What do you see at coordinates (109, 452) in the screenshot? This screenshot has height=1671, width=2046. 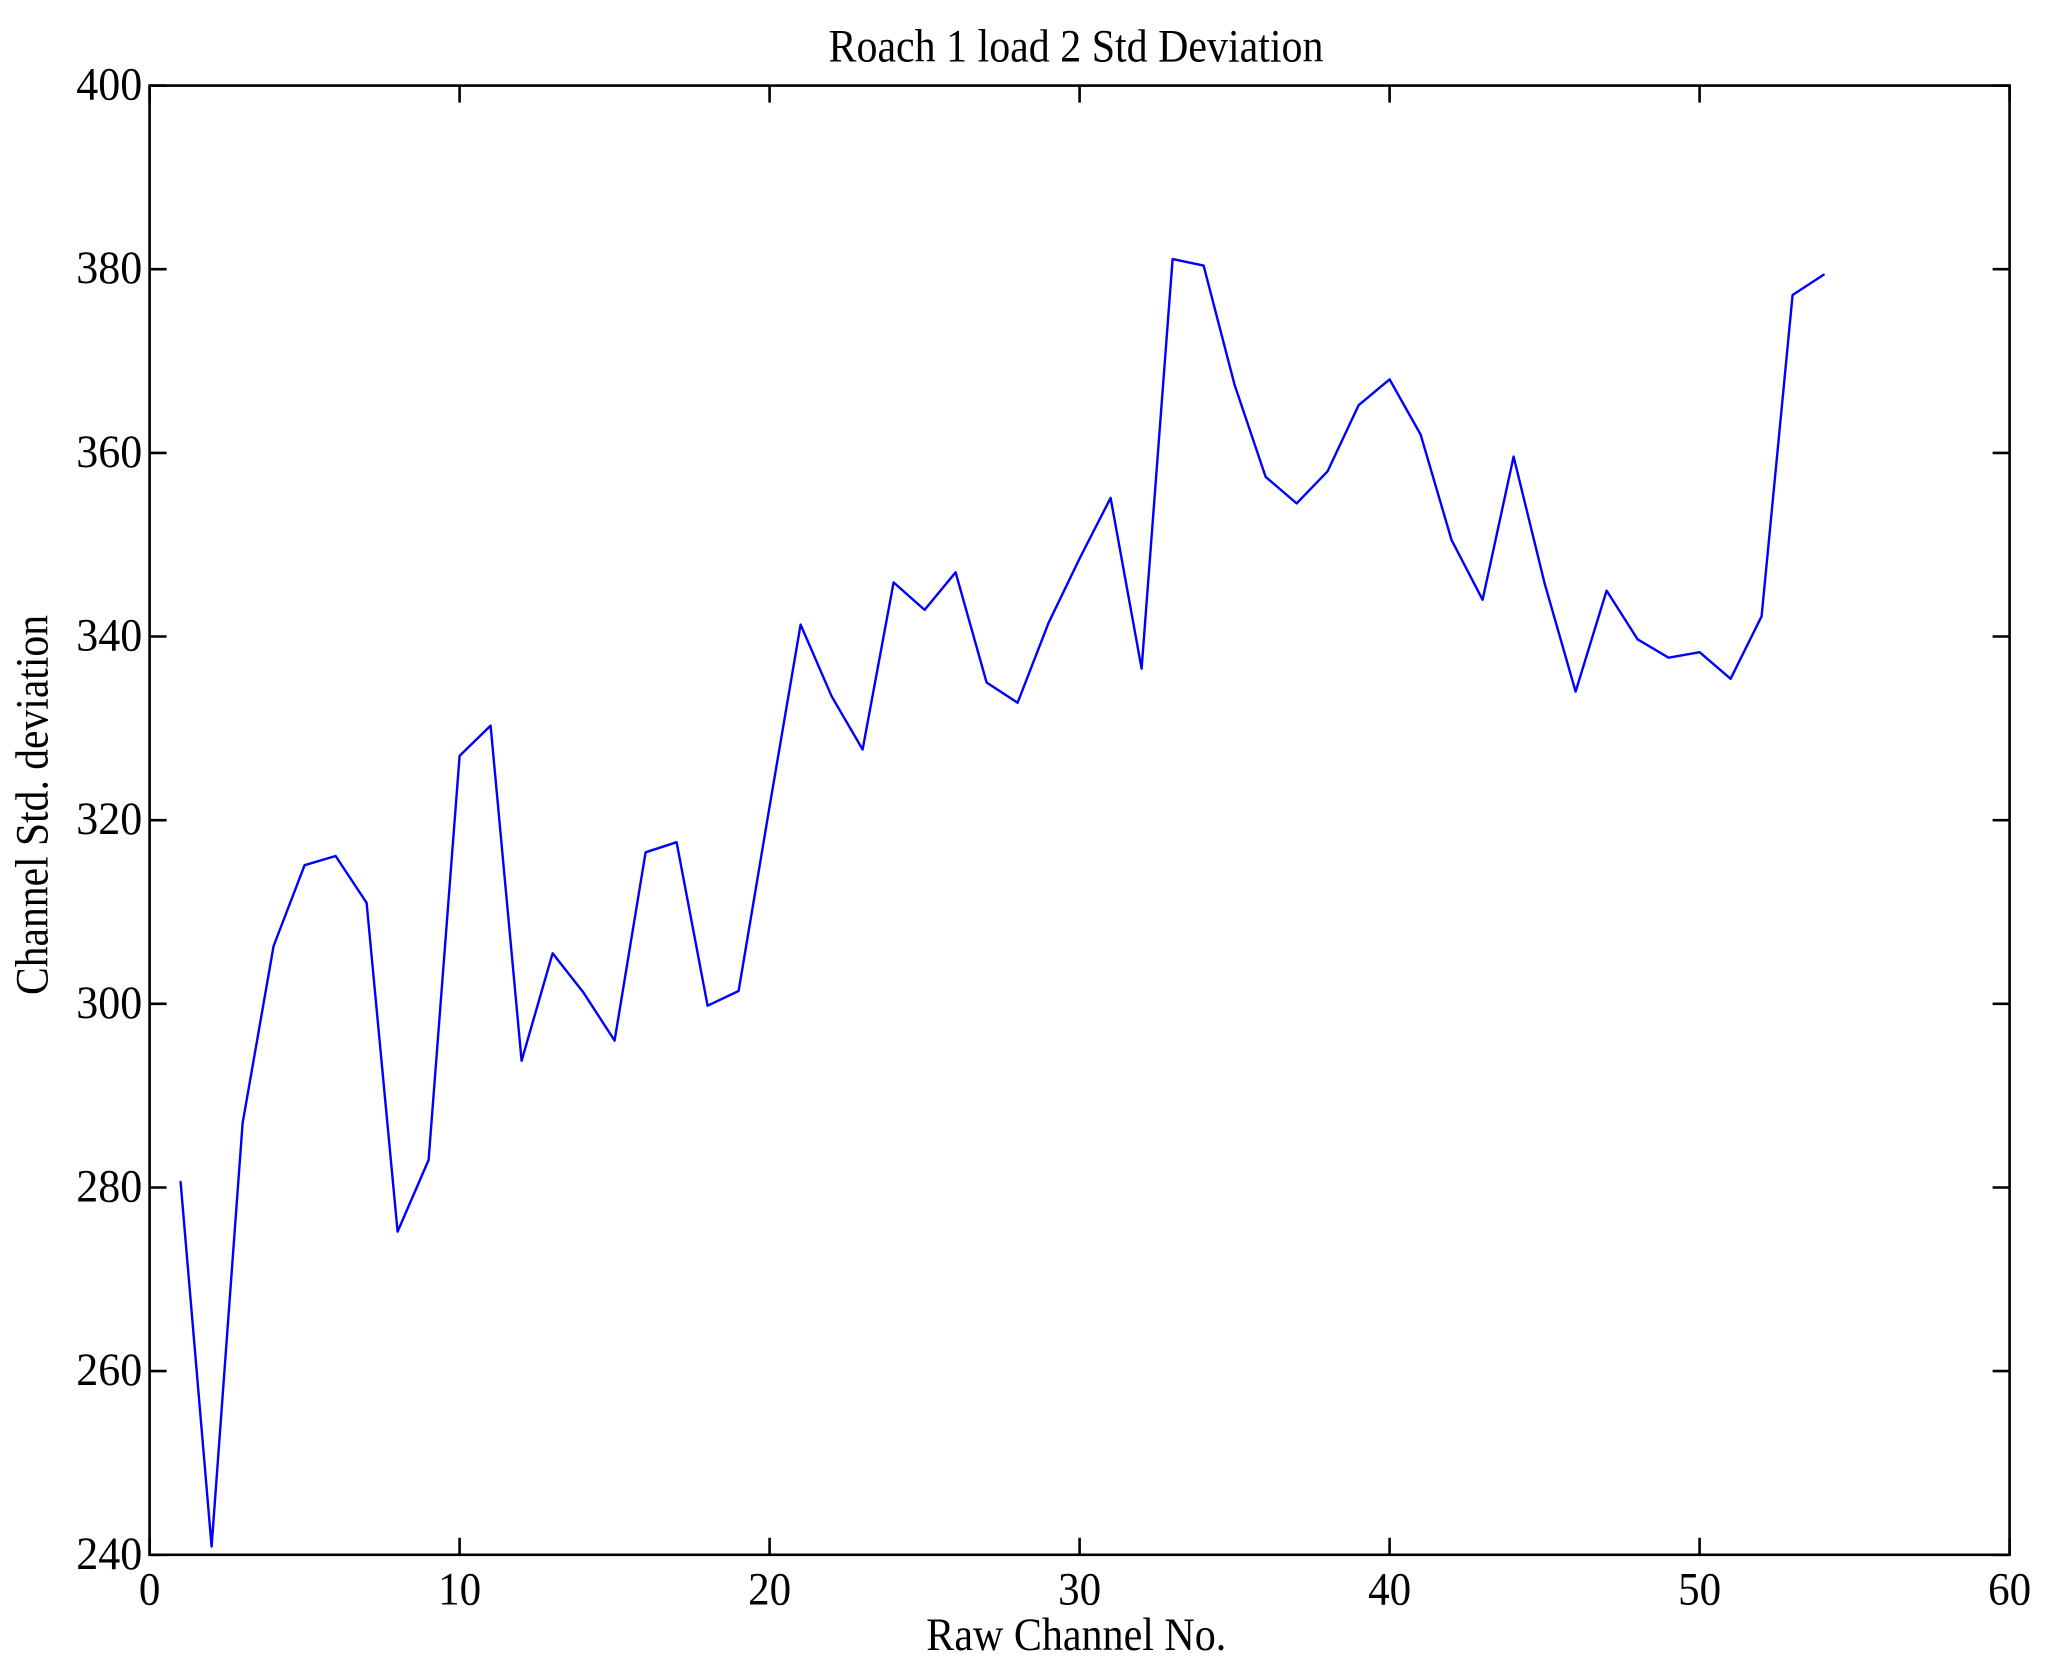 I see `svg-text: 360` at bounding box center [109, 452].